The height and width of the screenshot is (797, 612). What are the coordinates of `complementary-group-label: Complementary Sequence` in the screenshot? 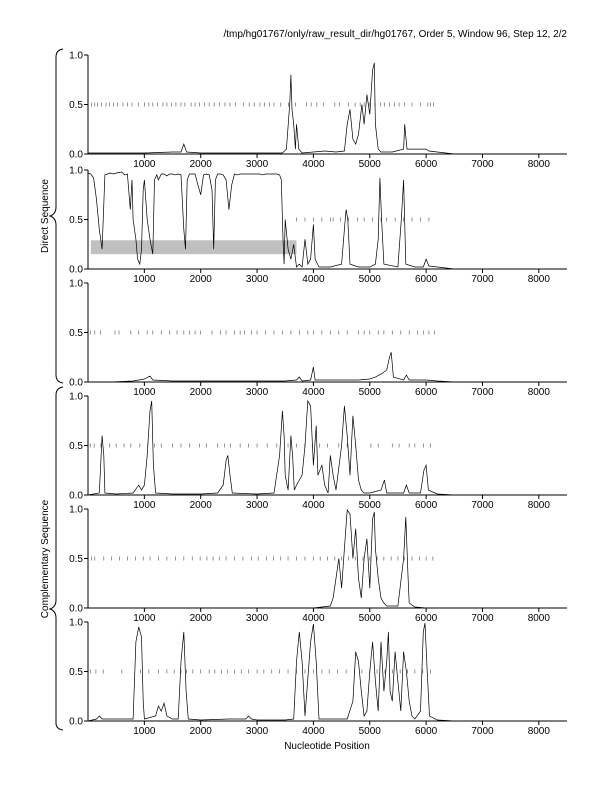 It's located at (45, 558).